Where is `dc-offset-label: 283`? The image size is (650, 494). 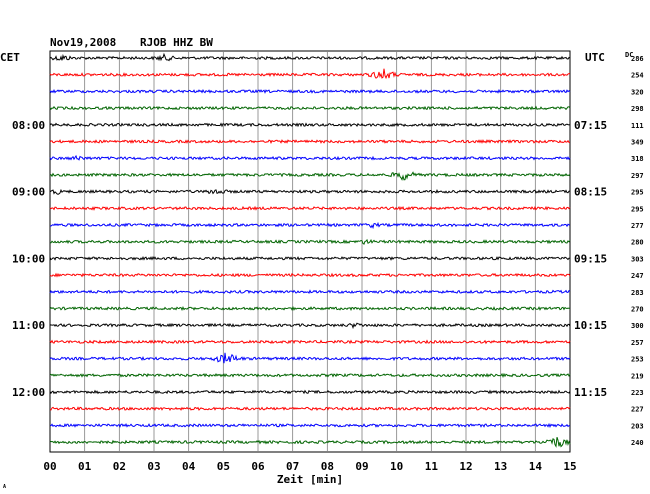
dc-offset-label: 283 is located at coordinates (637, 293).